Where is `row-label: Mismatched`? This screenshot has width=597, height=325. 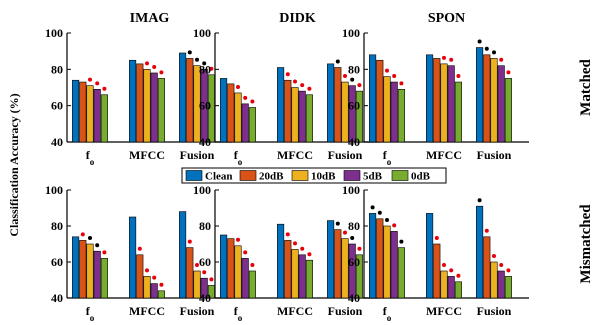
row-label: Mismatched is located at coordinates (586, 244).